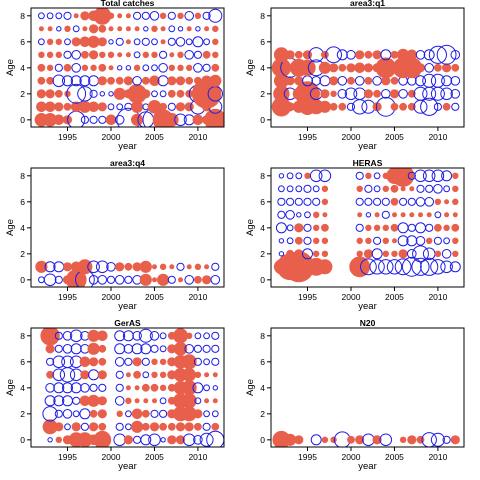 This screenshot has height=480, width=480. Describe the element at coordinates (307, 137) in the screenshot. I see `x-tick-label: 1995` at that location.